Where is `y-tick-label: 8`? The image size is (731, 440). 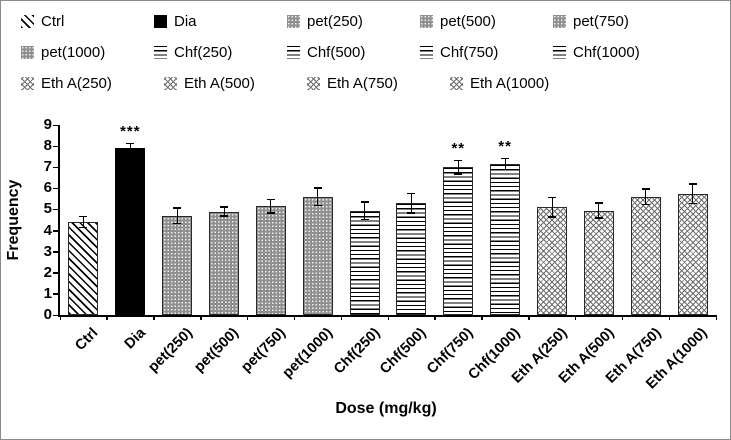
y-tick-label: 8 is located at coordinates (47, 146).